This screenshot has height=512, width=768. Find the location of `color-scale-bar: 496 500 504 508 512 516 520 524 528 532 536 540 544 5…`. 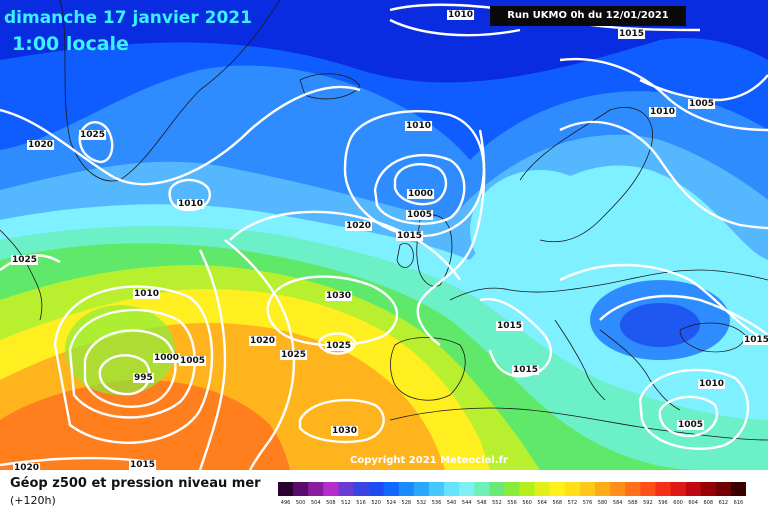

color-scale-bar: 496 500 504 508 512 516 520 524 528 532 536 540 544 5… is located at coordinates (512, 494).